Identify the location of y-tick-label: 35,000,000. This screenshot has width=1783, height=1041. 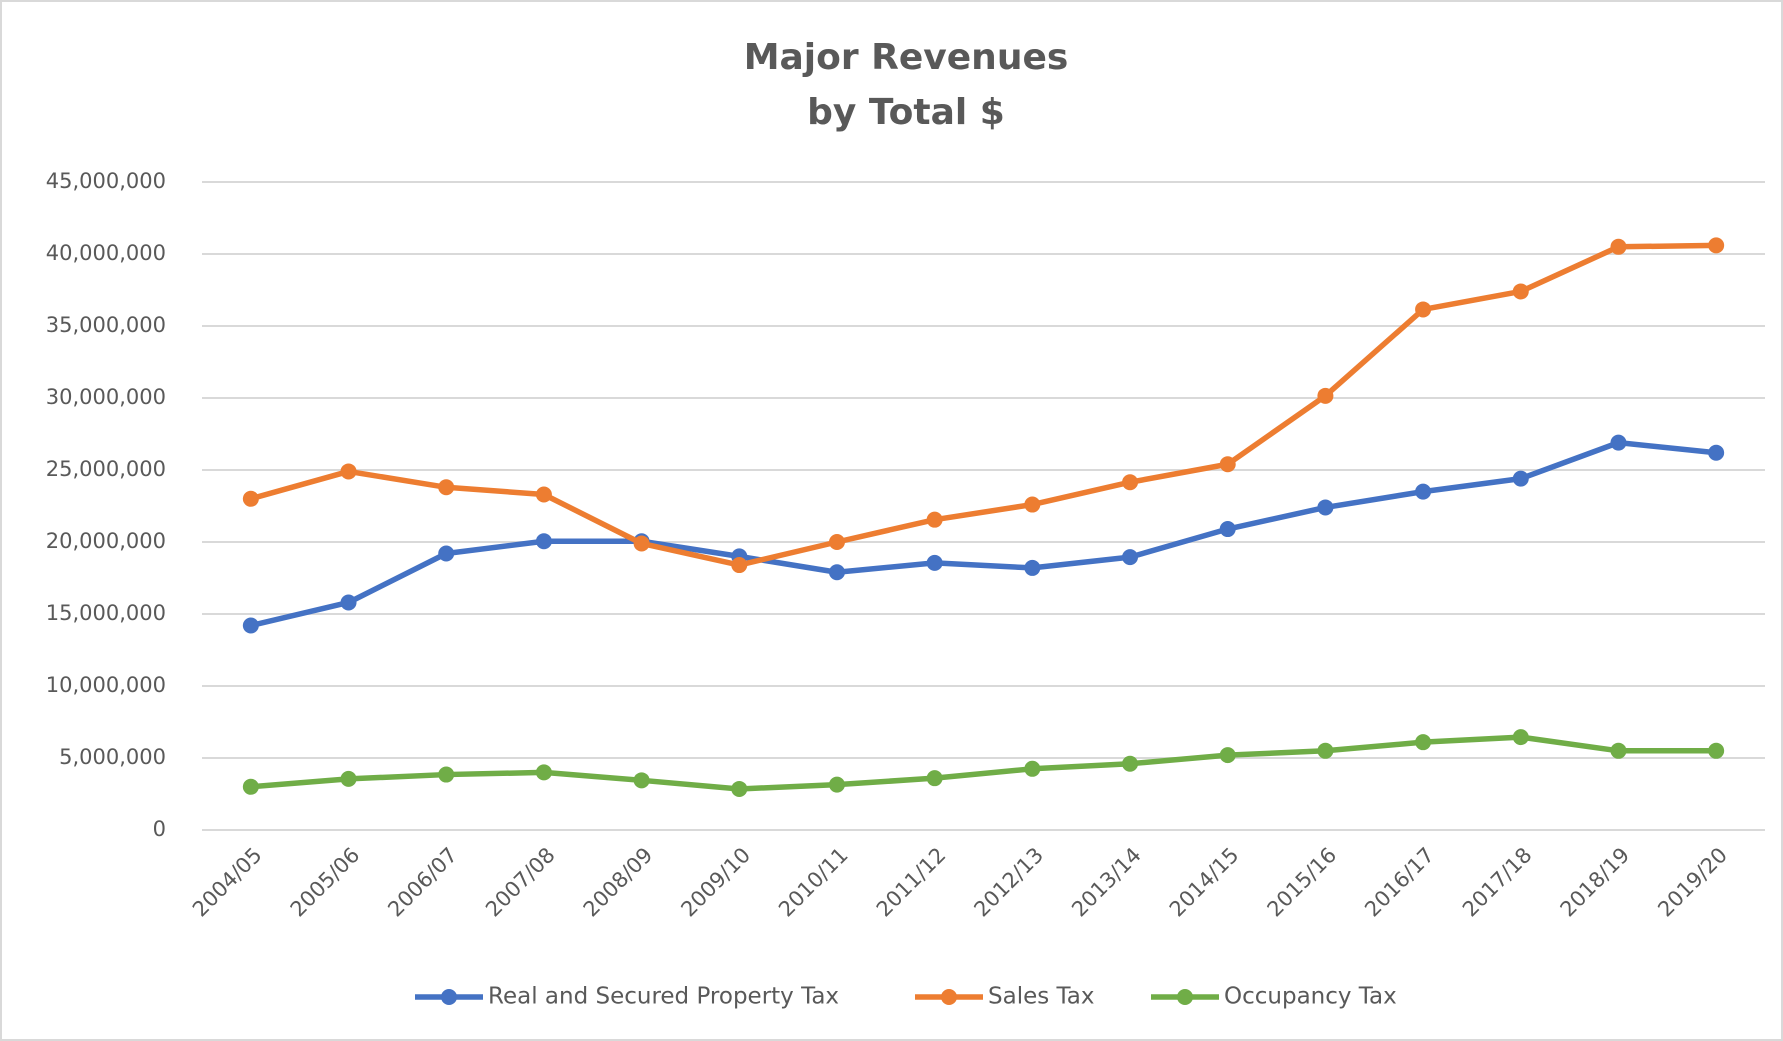
(106, 325).